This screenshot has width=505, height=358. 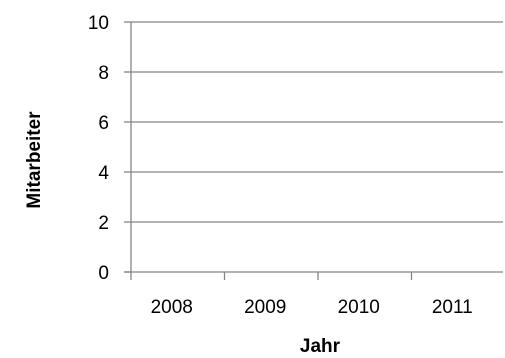 I want to click on x-tick-label: 2010, so click(x=359, y=307).